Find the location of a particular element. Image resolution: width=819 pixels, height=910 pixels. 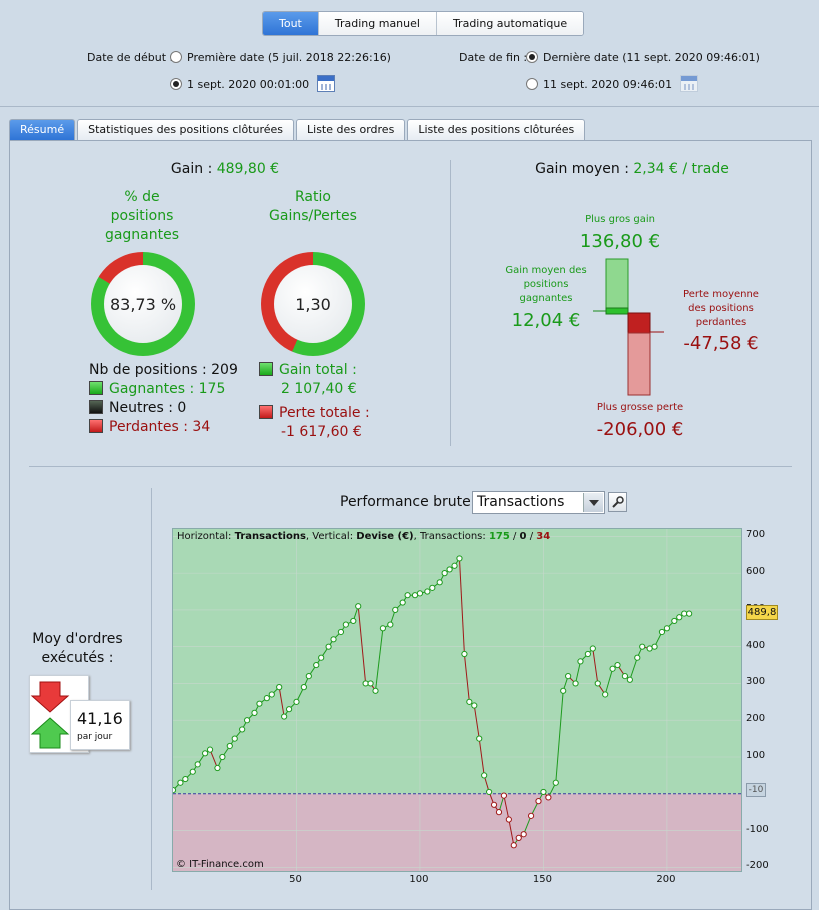

start-custom-radio is located at coordinates (176, 84).